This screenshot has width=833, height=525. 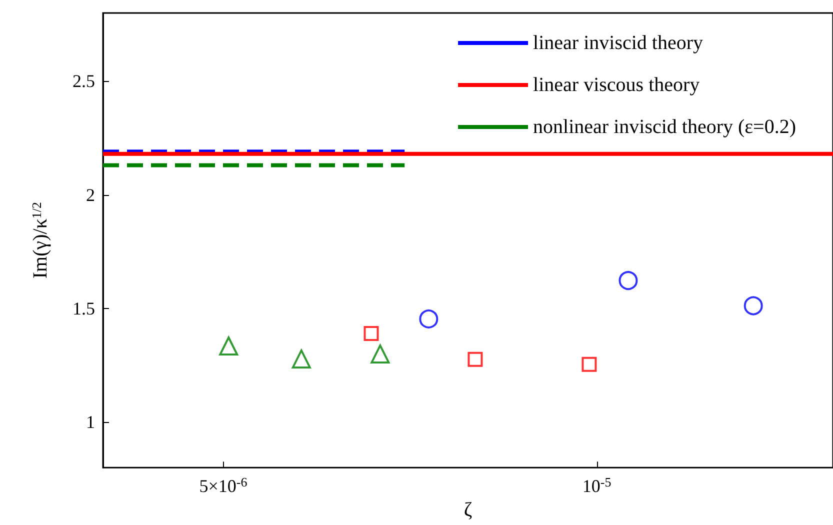 What do you see at coordinates (664, 127) in the screenshot?
I see `legend-label: nonlinear inviscid theory (ε=0.2)` at bounding box center [664, 127].